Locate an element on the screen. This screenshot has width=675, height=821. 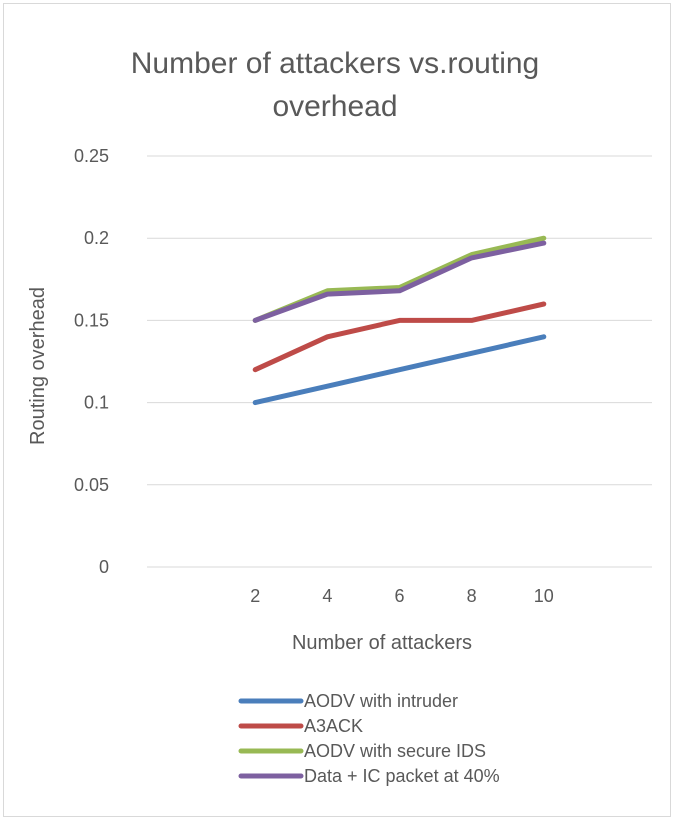
x-tick-label: 2 is located at coordinates (255, 596).